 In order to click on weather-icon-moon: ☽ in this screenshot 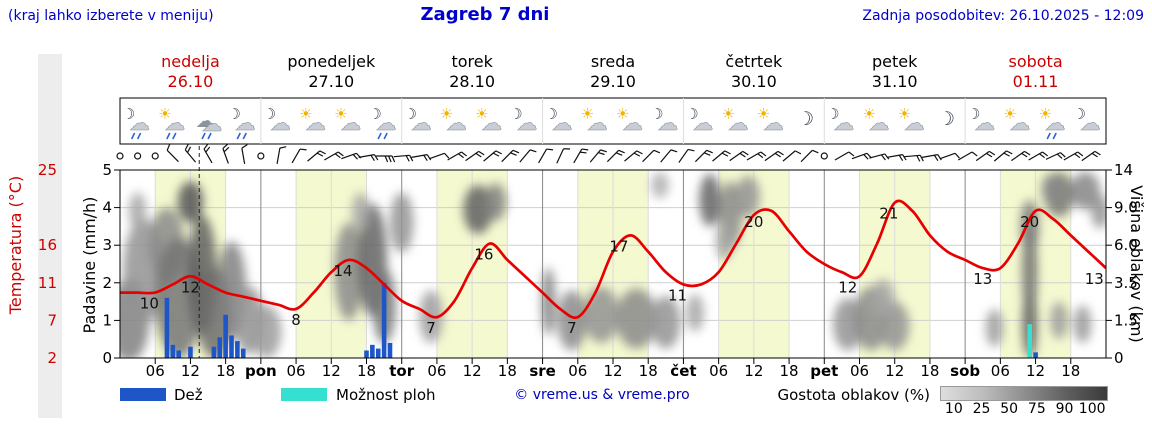, I will do `click(805, 119)`.